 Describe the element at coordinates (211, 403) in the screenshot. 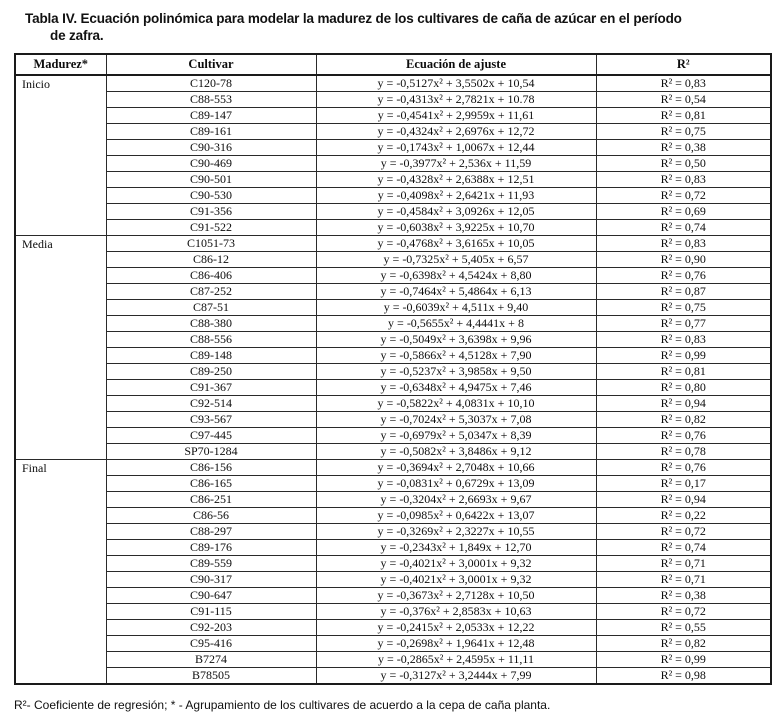

I see `cultivar-cell: C92-514` at that location.